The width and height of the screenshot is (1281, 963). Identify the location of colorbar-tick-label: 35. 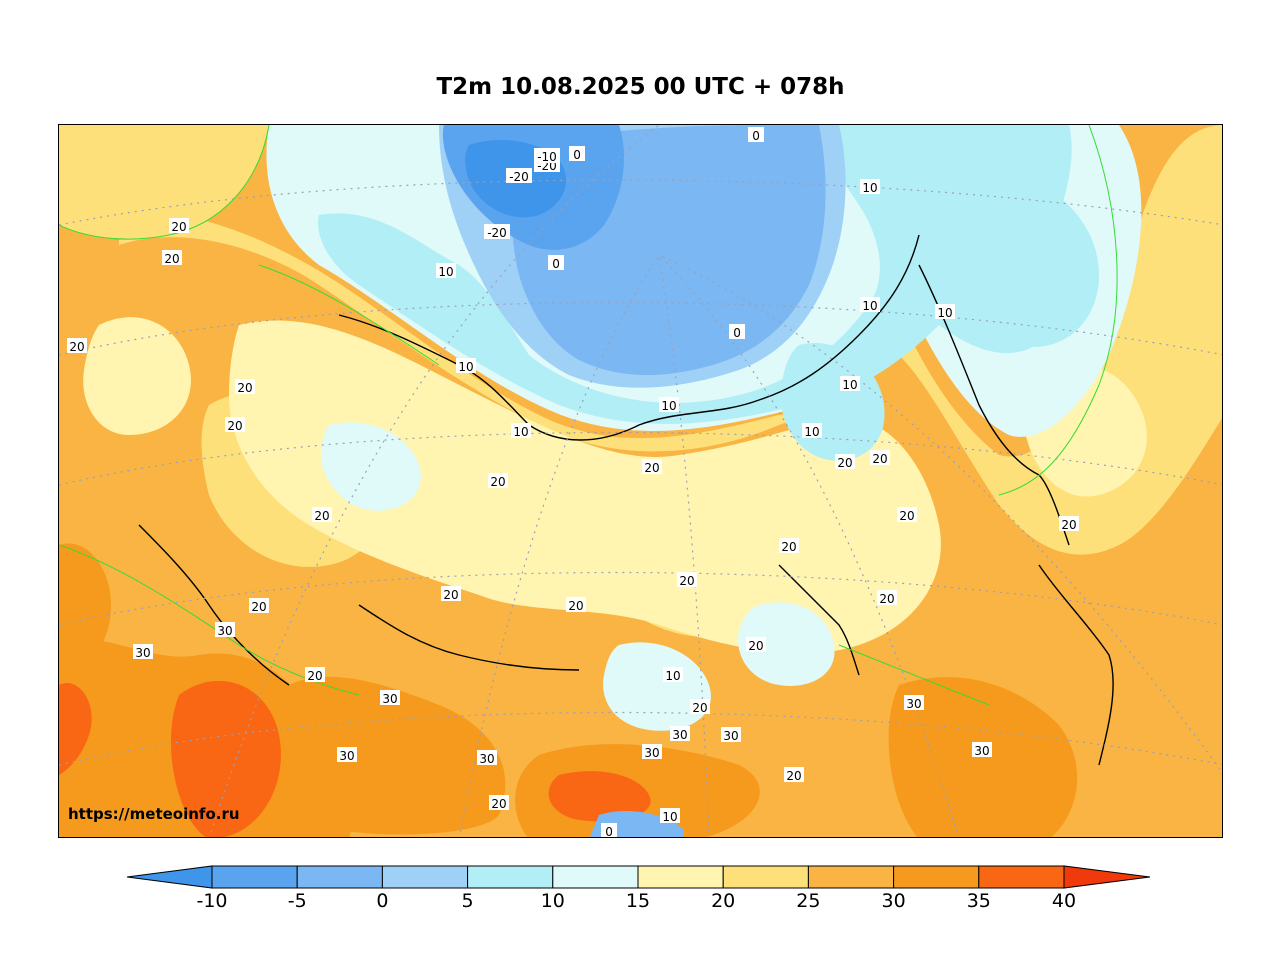
(978, 901).